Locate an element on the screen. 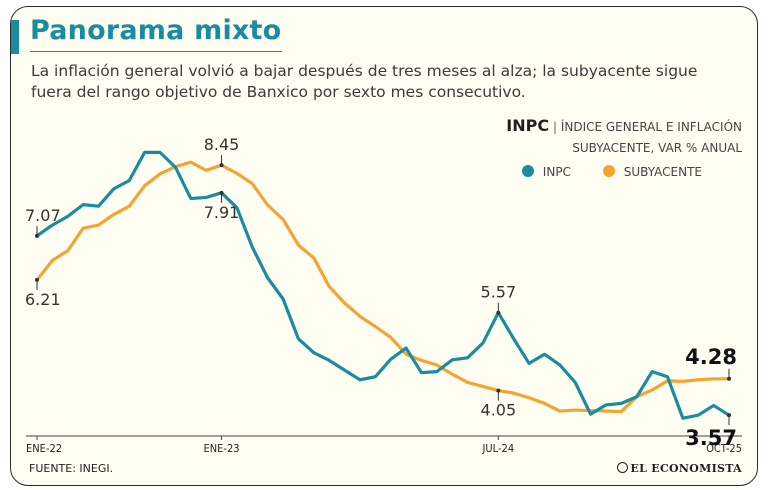 The image size is (768, 490). annotation-label: 4.05 is located at coordinates (499, 410).